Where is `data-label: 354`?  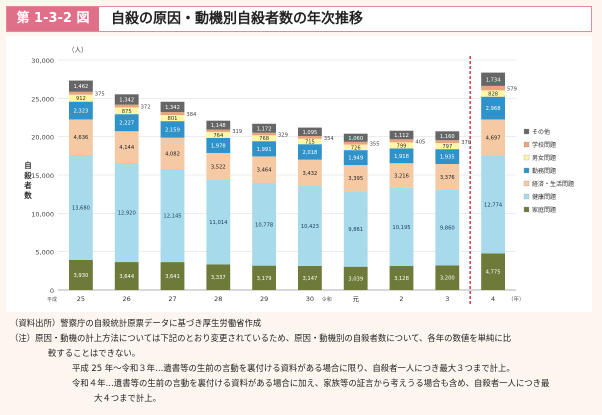 data-label: 354 is located at coordinates (329, 139).